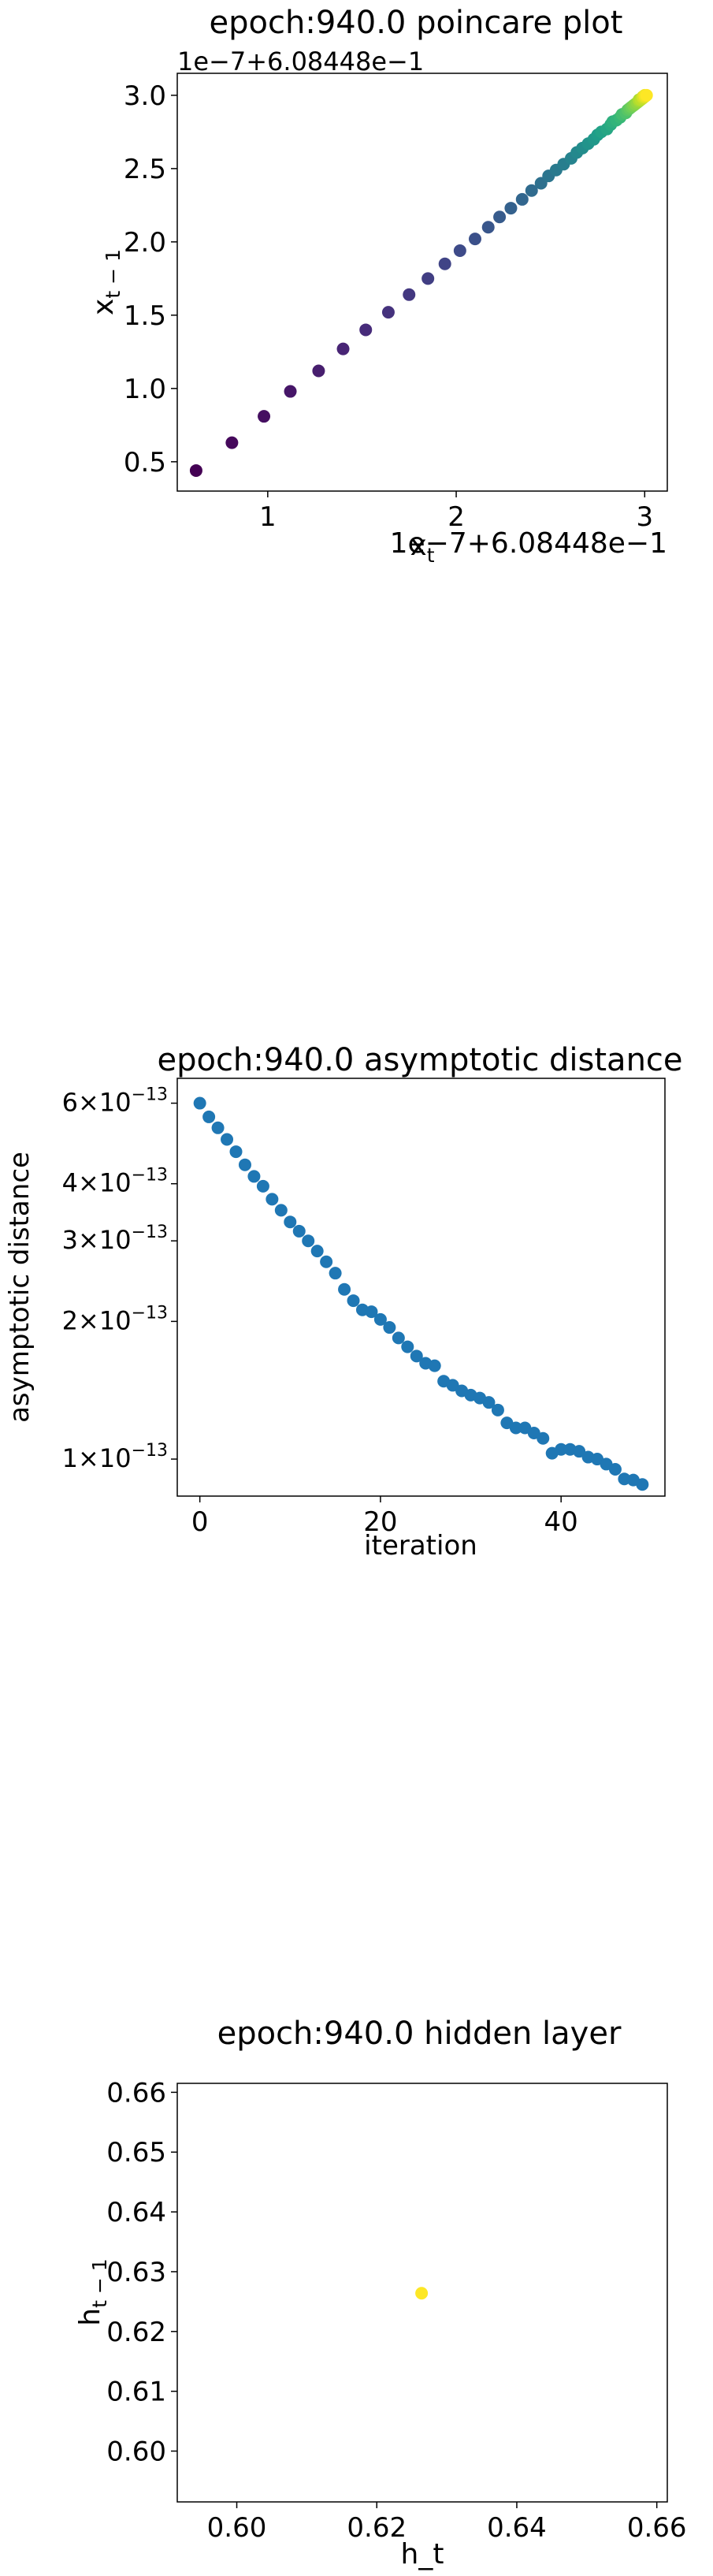 The height and width of the screenshot is (2576, 713). Describe the element at coordinates (70, 1103) in the screenshot. I see `y-tick-mantissa: 6` at that location.